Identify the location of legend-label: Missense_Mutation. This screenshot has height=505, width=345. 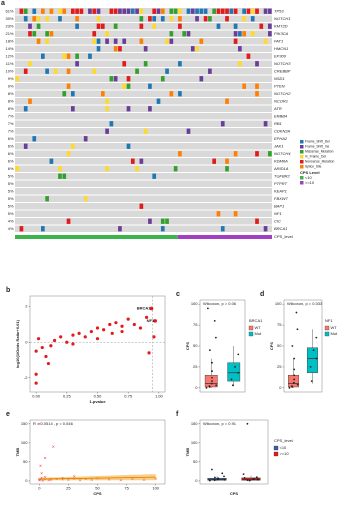
(319, 152).